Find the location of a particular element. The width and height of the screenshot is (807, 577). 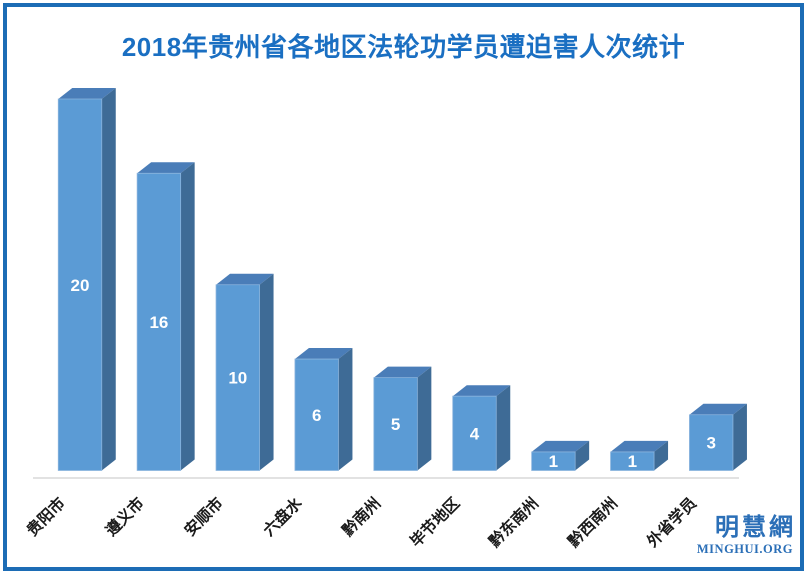

bar-value-label: 20 is located at coordinates (80, 285).